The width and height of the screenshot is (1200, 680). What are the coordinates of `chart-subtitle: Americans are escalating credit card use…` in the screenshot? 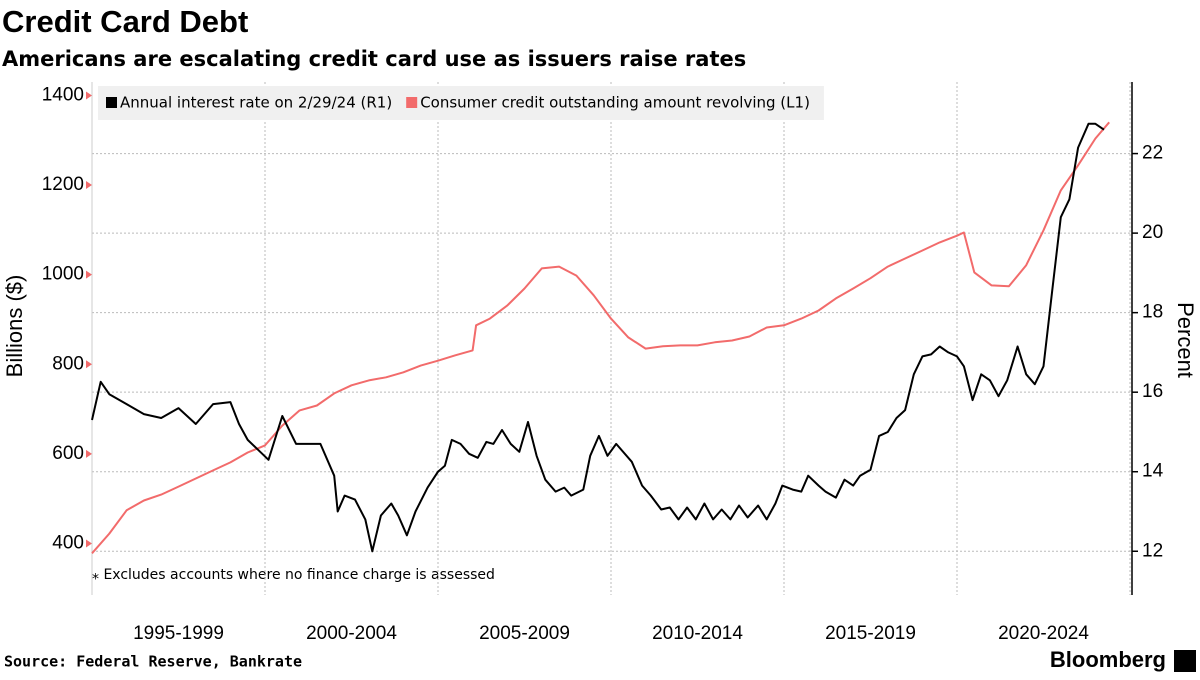 It's located at (374, 59).